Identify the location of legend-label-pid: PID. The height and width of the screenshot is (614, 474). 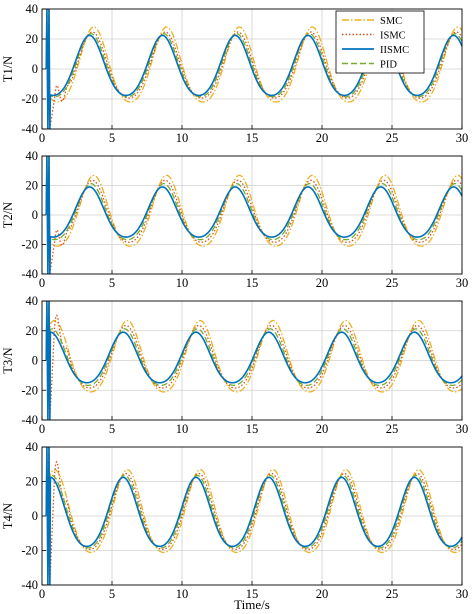
(388, 65).